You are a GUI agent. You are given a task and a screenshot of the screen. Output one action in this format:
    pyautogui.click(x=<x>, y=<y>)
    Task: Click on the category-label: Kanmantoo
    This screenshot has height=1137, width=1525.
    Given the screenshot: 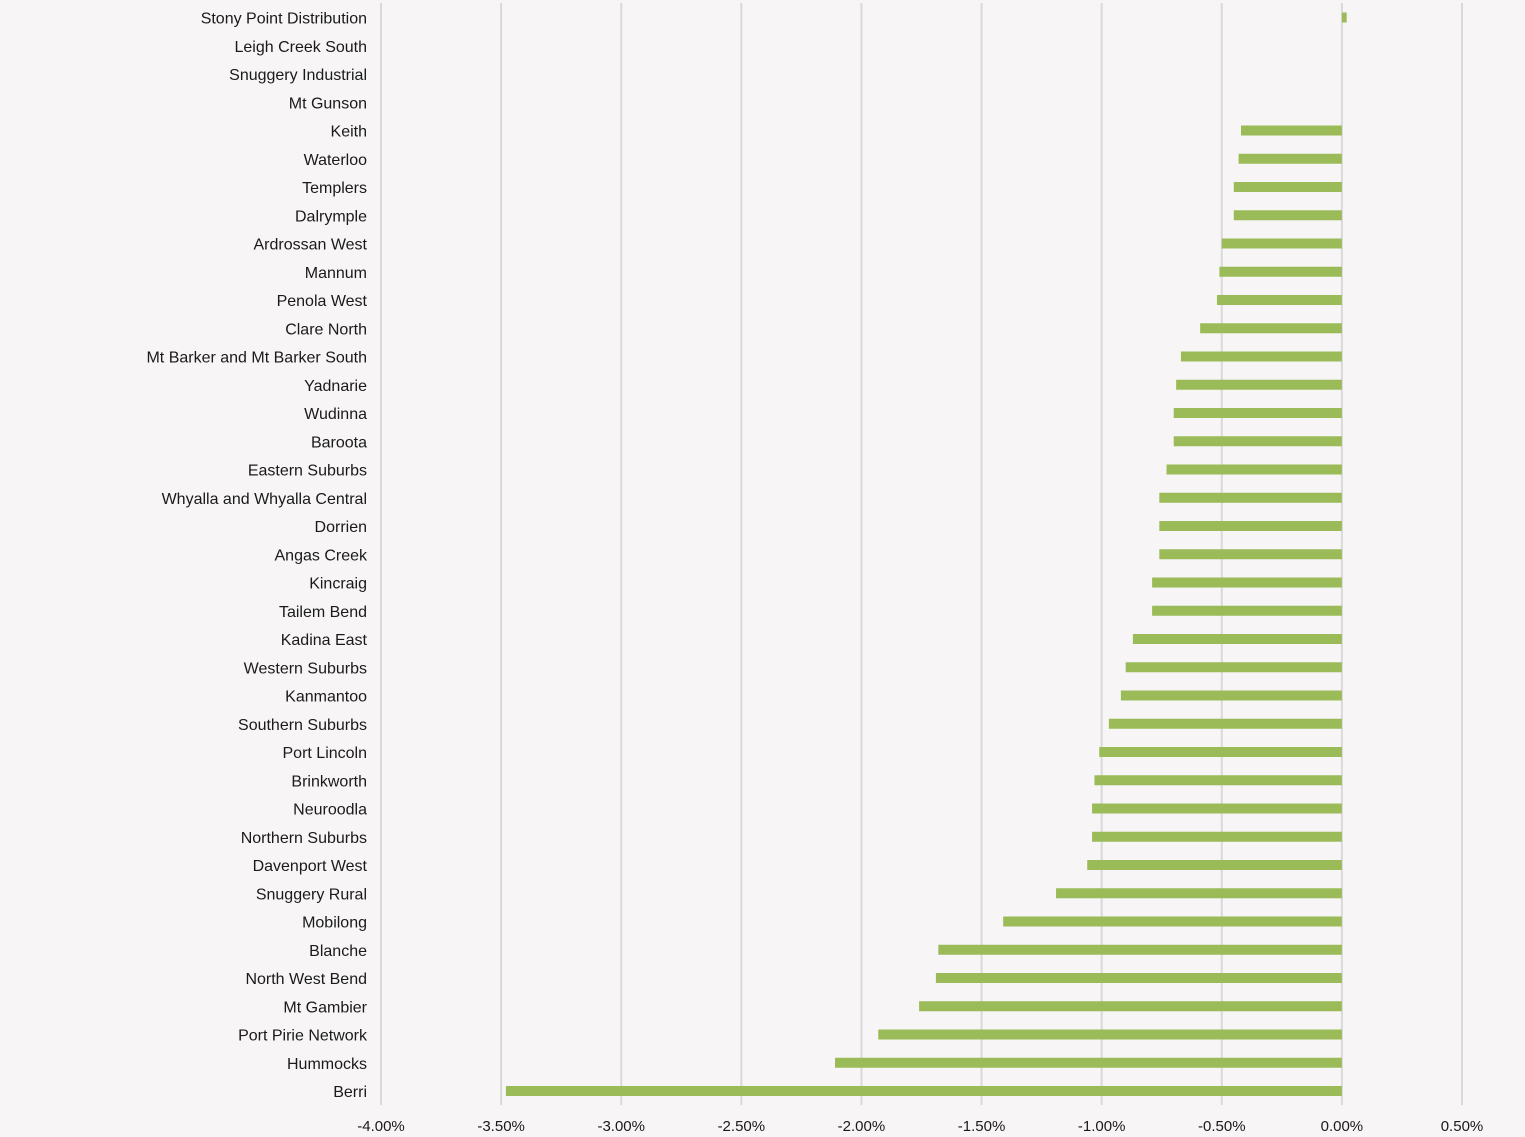 What is the action you would take?
    pyautogui.click(x=326, y=697)
    